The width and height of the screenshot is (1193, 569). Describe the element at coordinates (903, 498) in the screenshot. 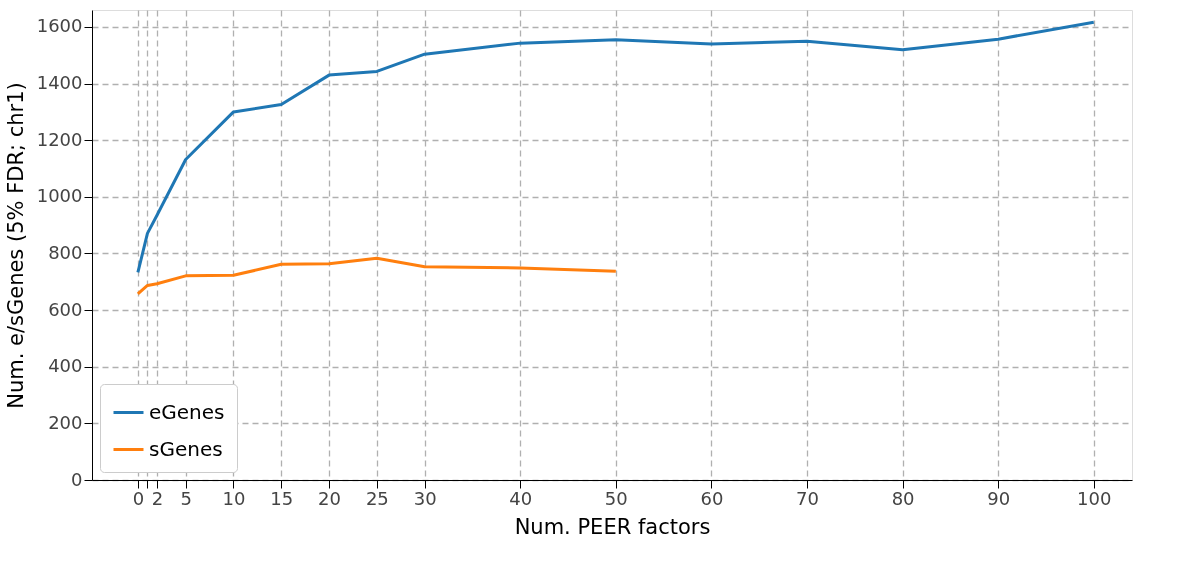

I see `x-tick-label: 80` at that location.